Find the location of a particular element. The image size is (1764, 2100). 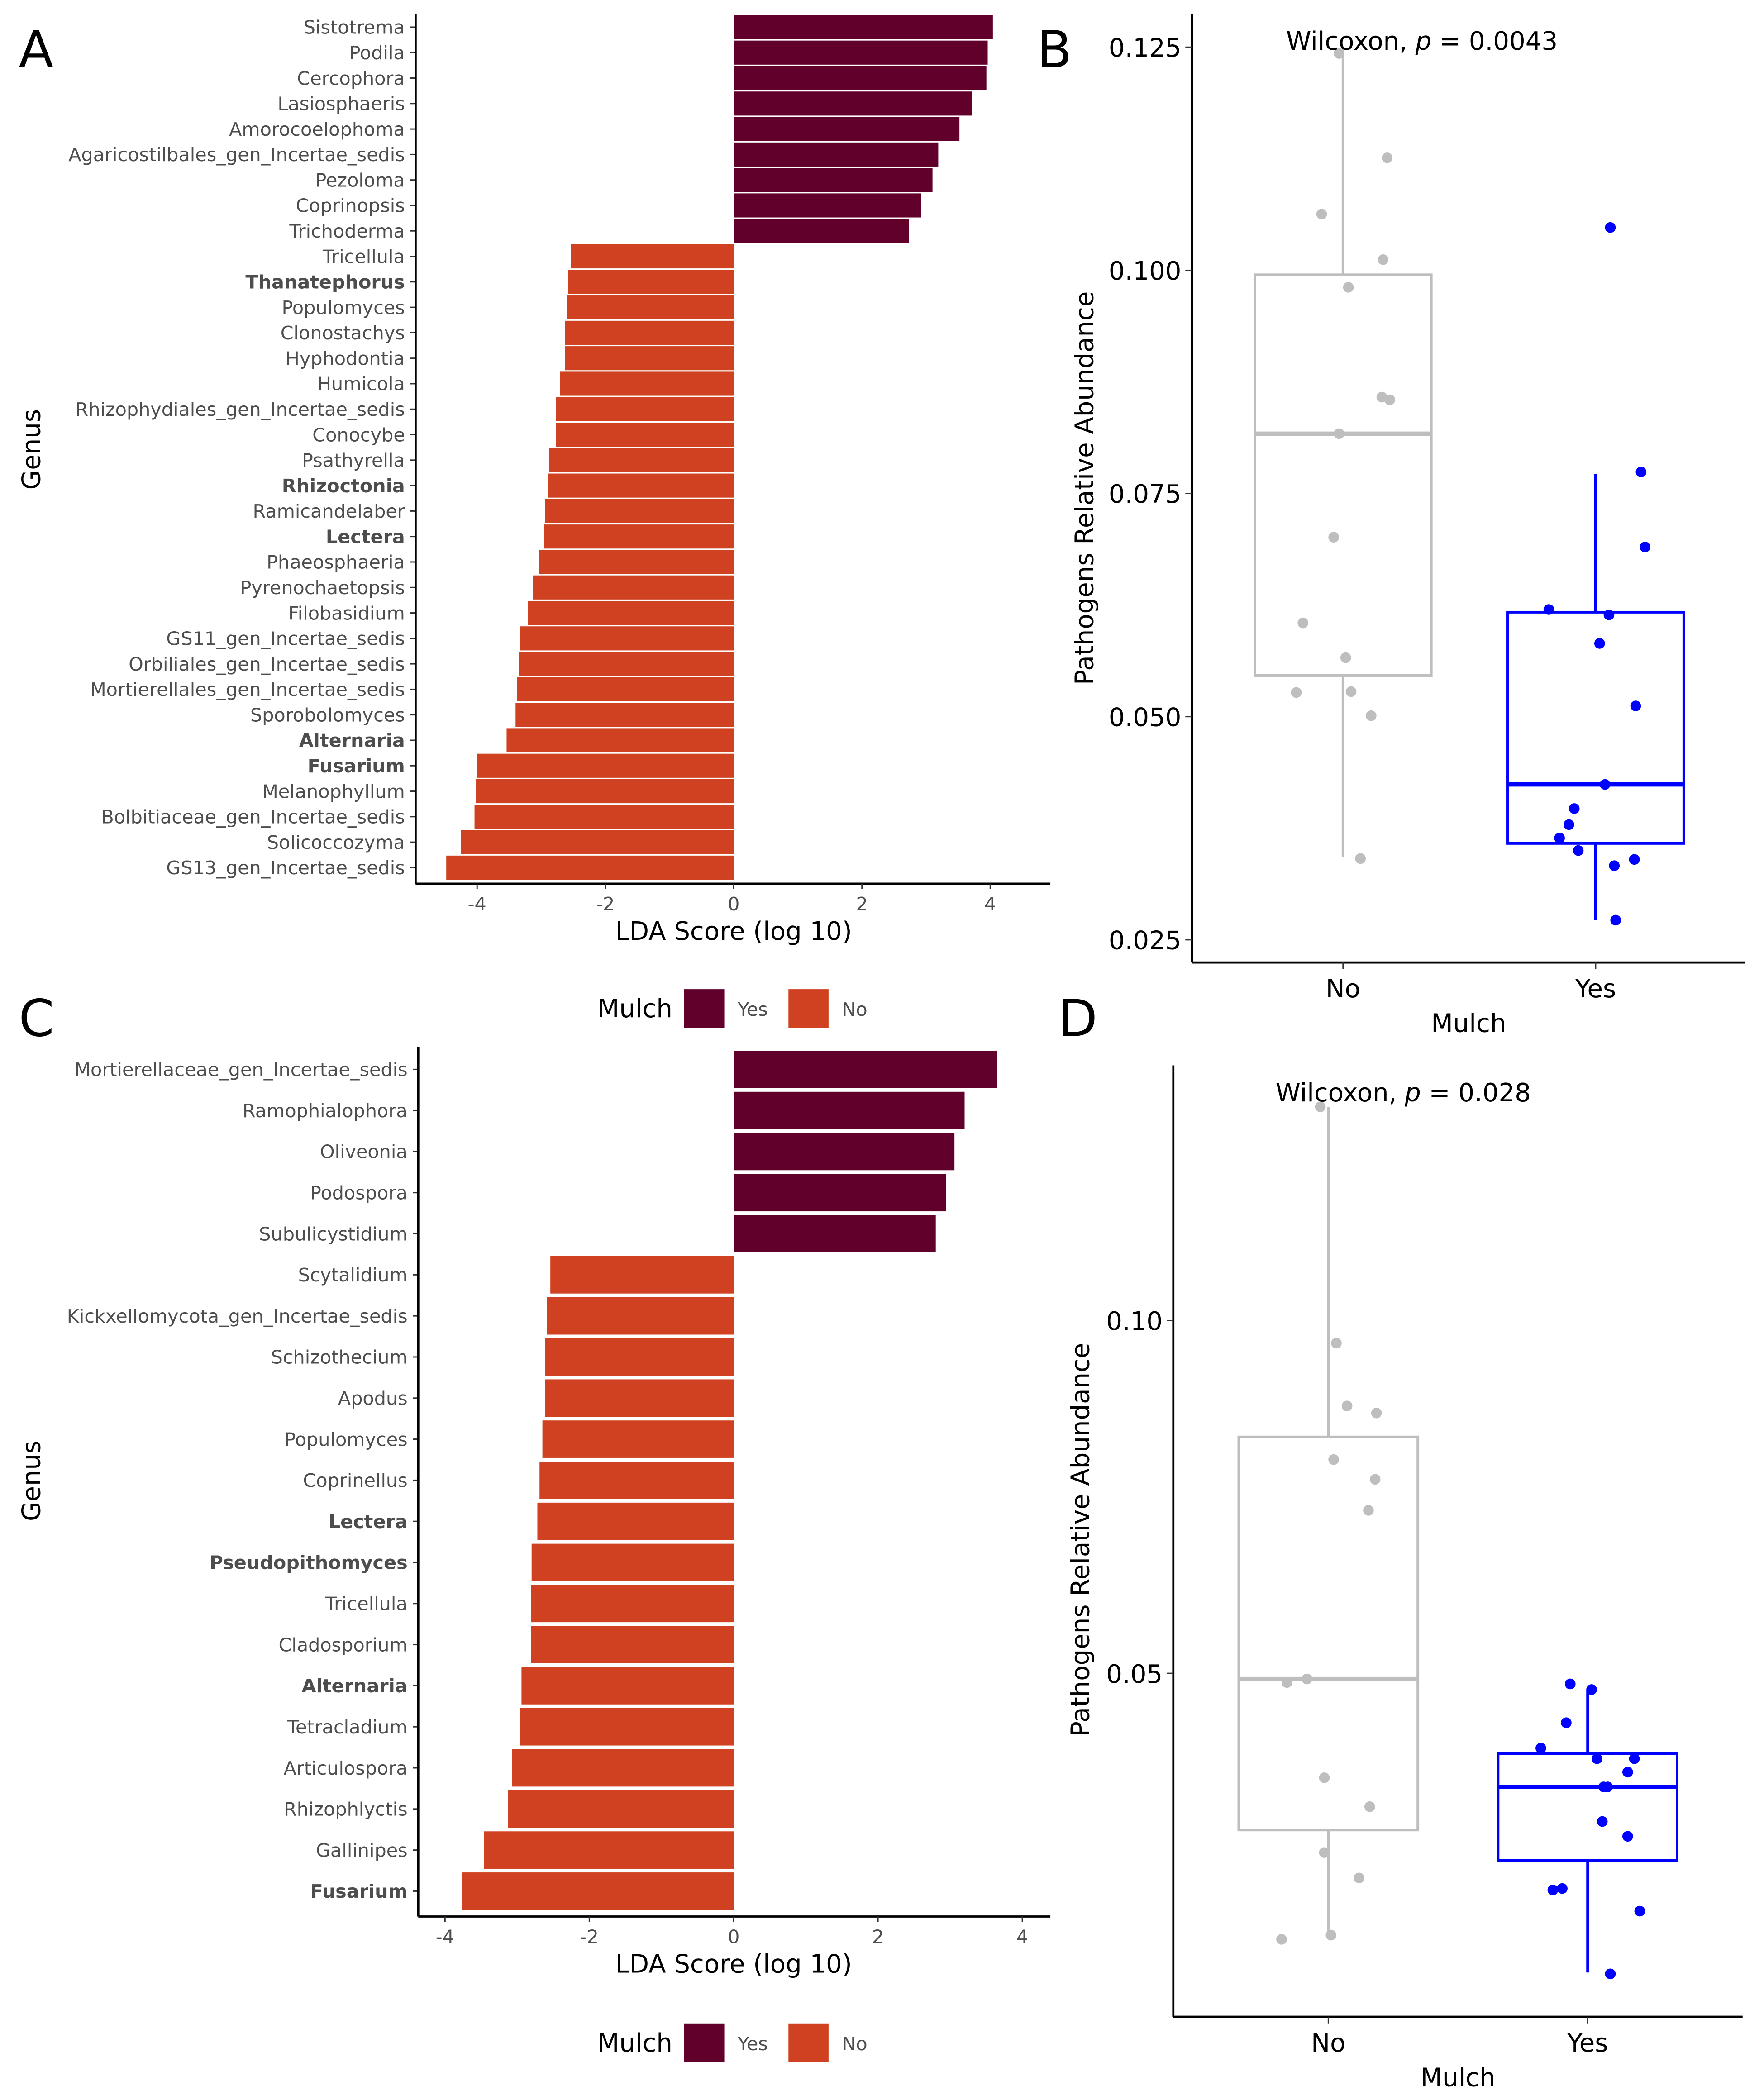

category-label: Alternaria is located at coordinates (352, 741).